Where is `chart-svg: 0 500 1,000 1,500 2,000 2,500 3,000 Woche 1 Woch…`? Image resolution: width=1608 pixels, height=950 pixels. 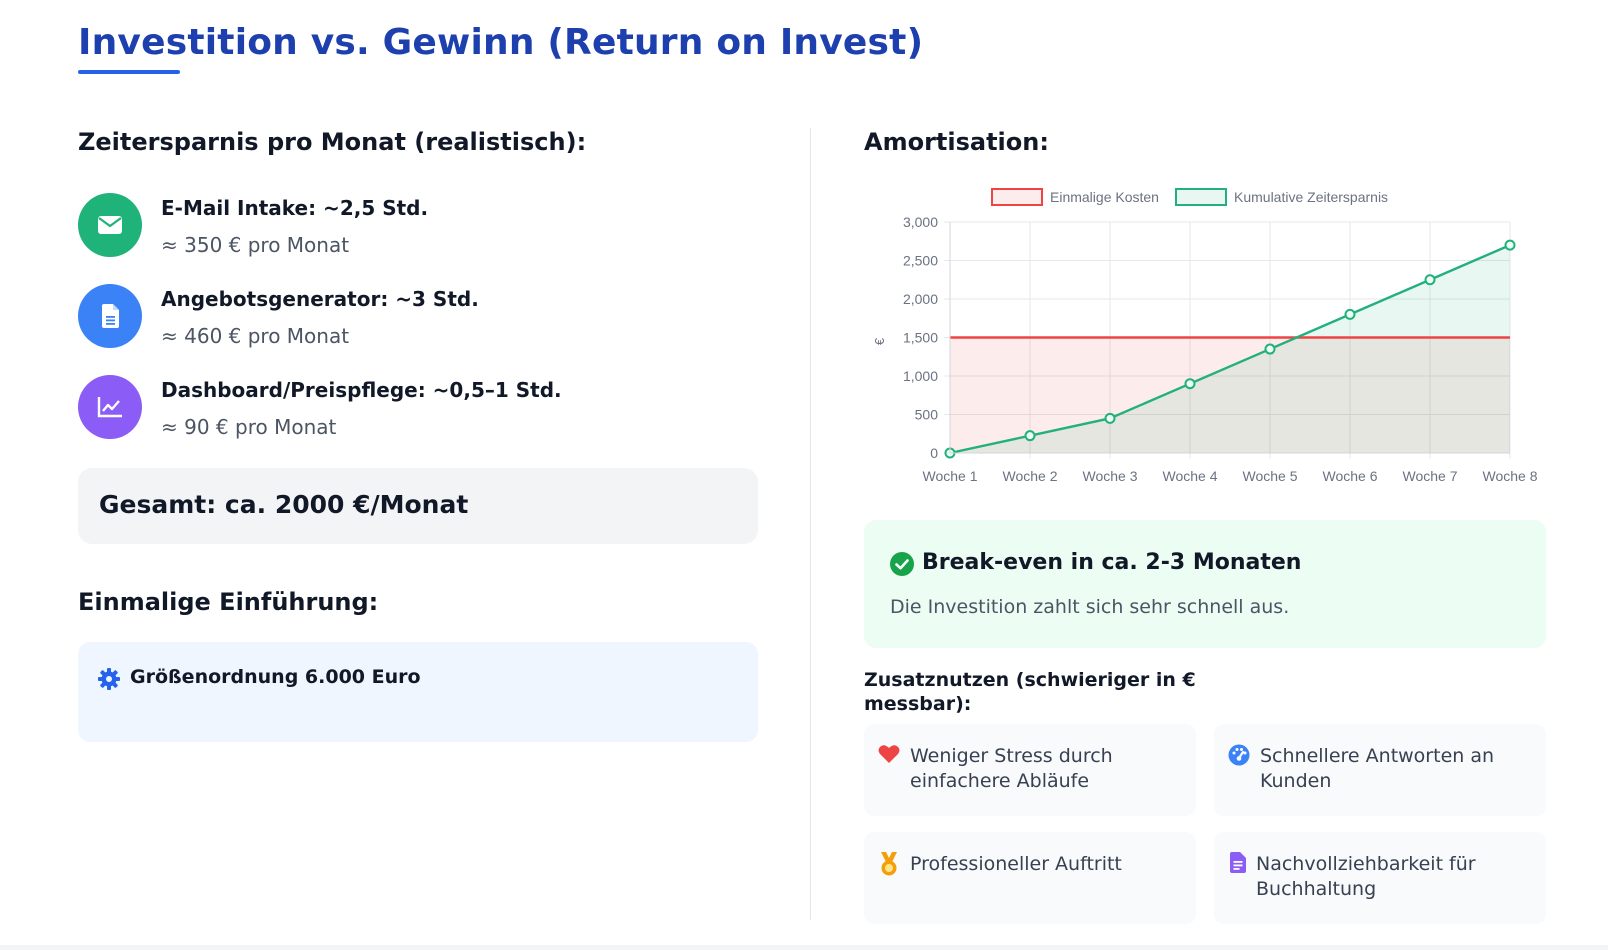
chart-svg: 0 500 1,000 1,500 2,000 2,500 3,000 Woche 1 Woch… is located at coordinates (1205, 336).